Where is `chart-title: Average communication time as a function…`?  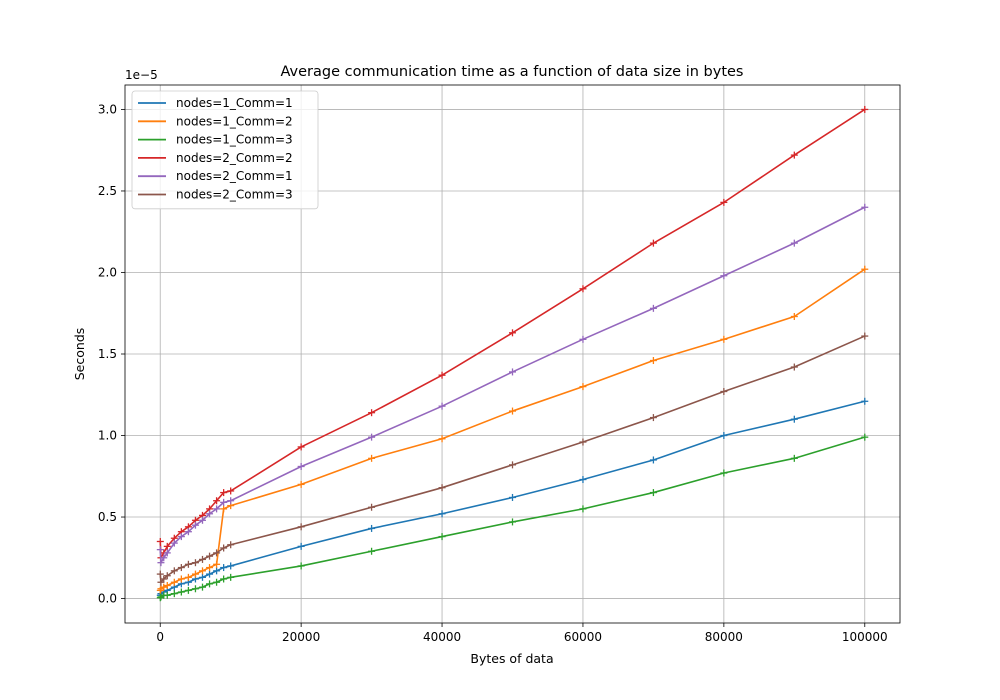 chart-title: Average communication time as a function… is located at coordinates (511, 72).